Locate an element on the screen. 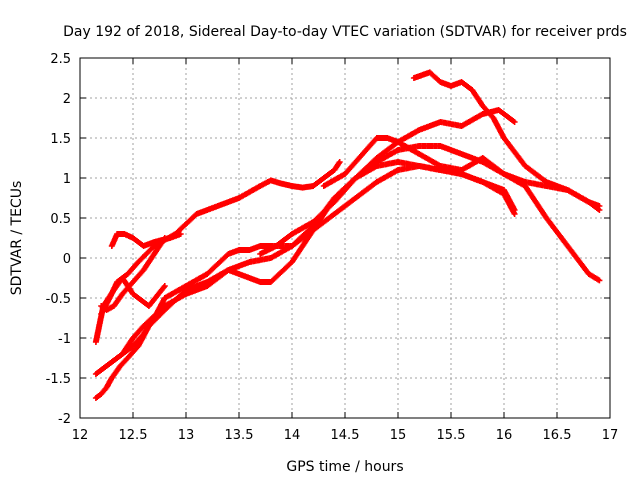  y-tick-label: 2 is located at coordinates (67, 99).